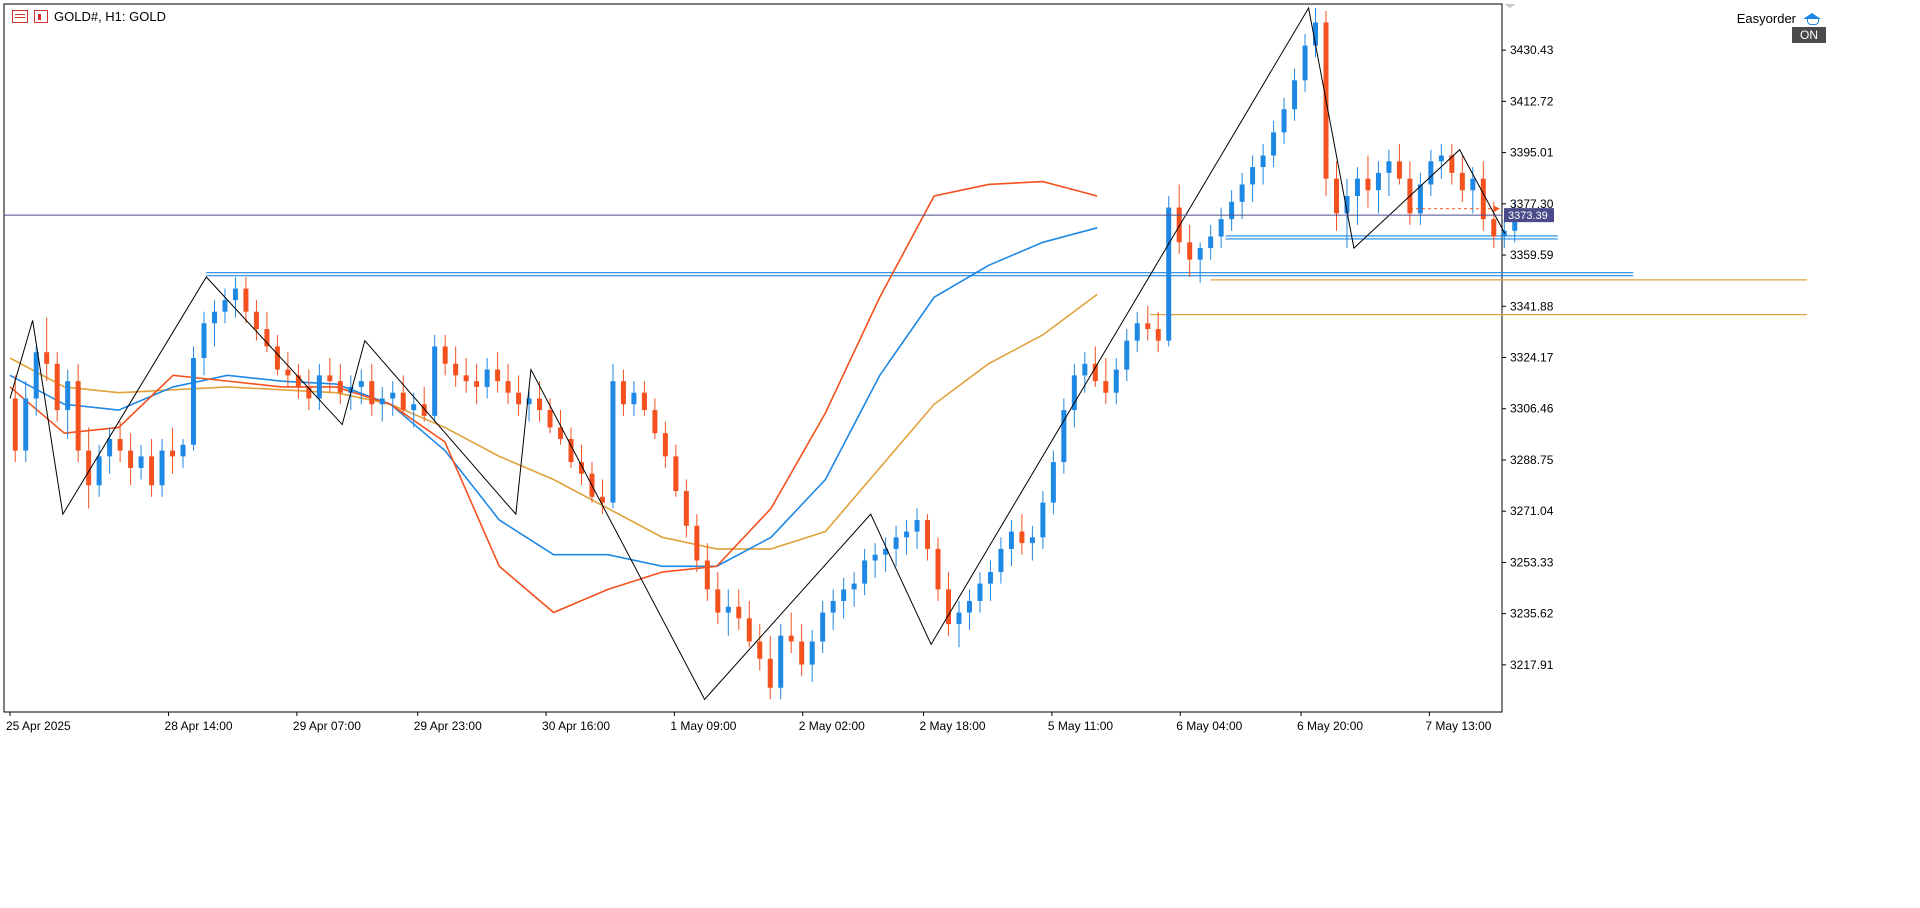 The height and width of the screenshot is (908, 1920). Describe the element at coordinates (1779, 18) in the screenshot. I see `expert-advisor-label: Easyorder` at that location.